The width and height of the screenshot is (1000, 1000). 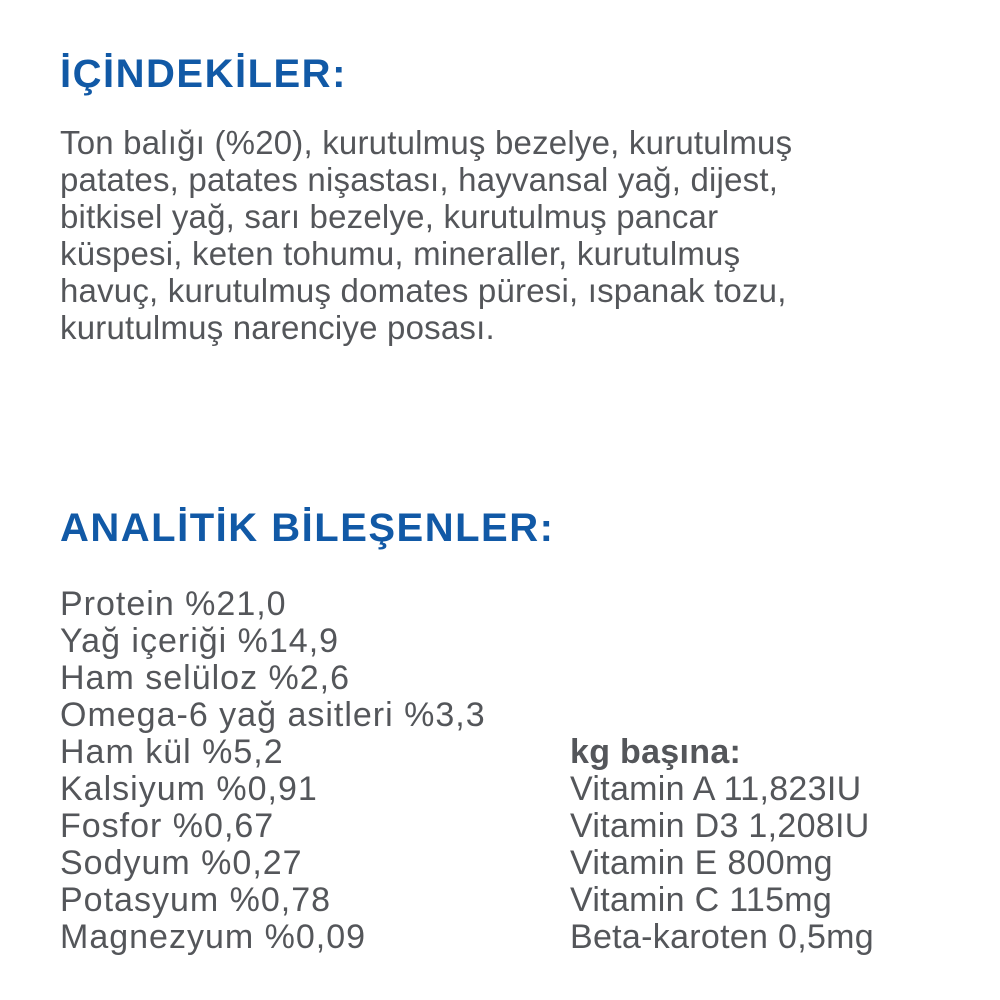 What do you see at coordinates (656, 752) in the screenshot?
I see `per-kg-title: kg başına:` at bounding box center [656, 752].